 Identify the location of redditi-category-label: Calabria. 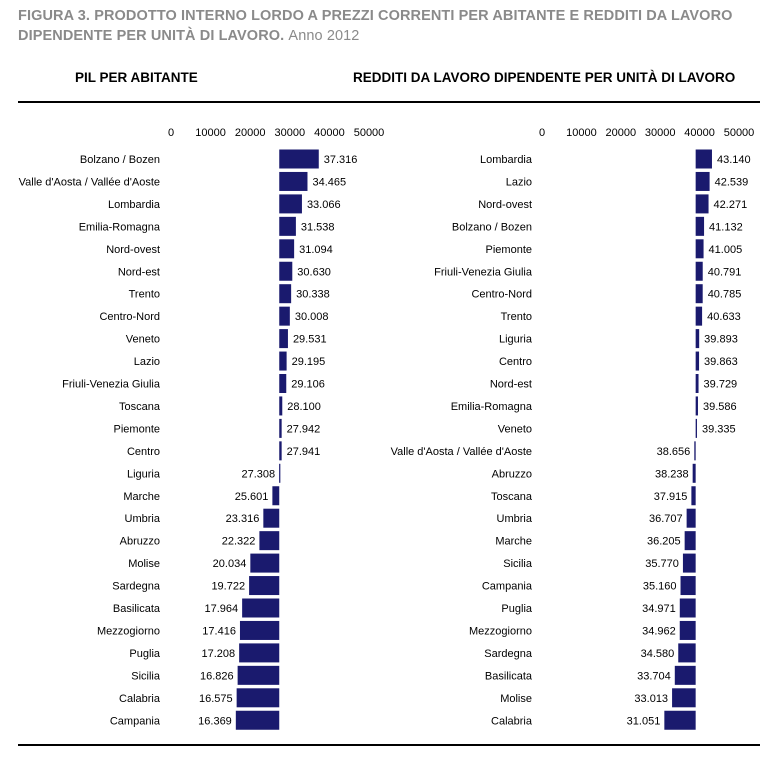
(512, 721).